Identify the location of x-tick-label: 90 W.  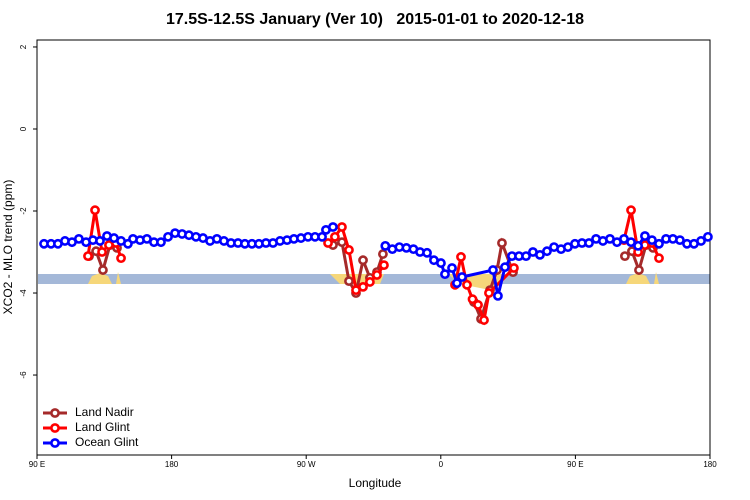
(306, 464).